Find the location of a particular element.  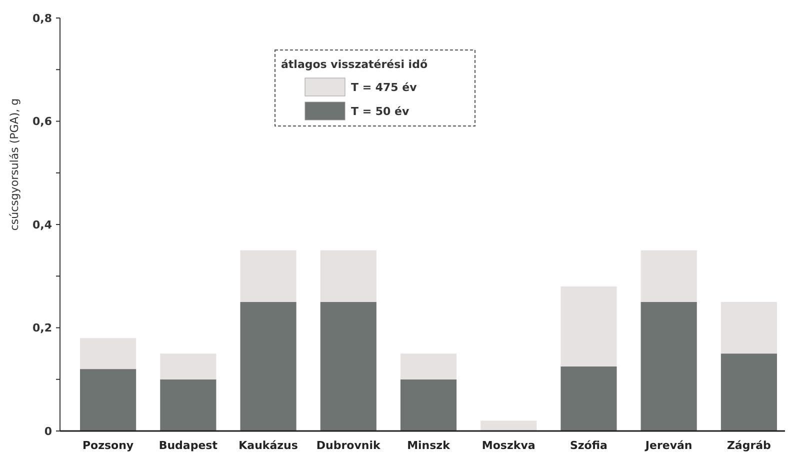

x-tick-label: Pozsony is located at coordinates (108, 445).